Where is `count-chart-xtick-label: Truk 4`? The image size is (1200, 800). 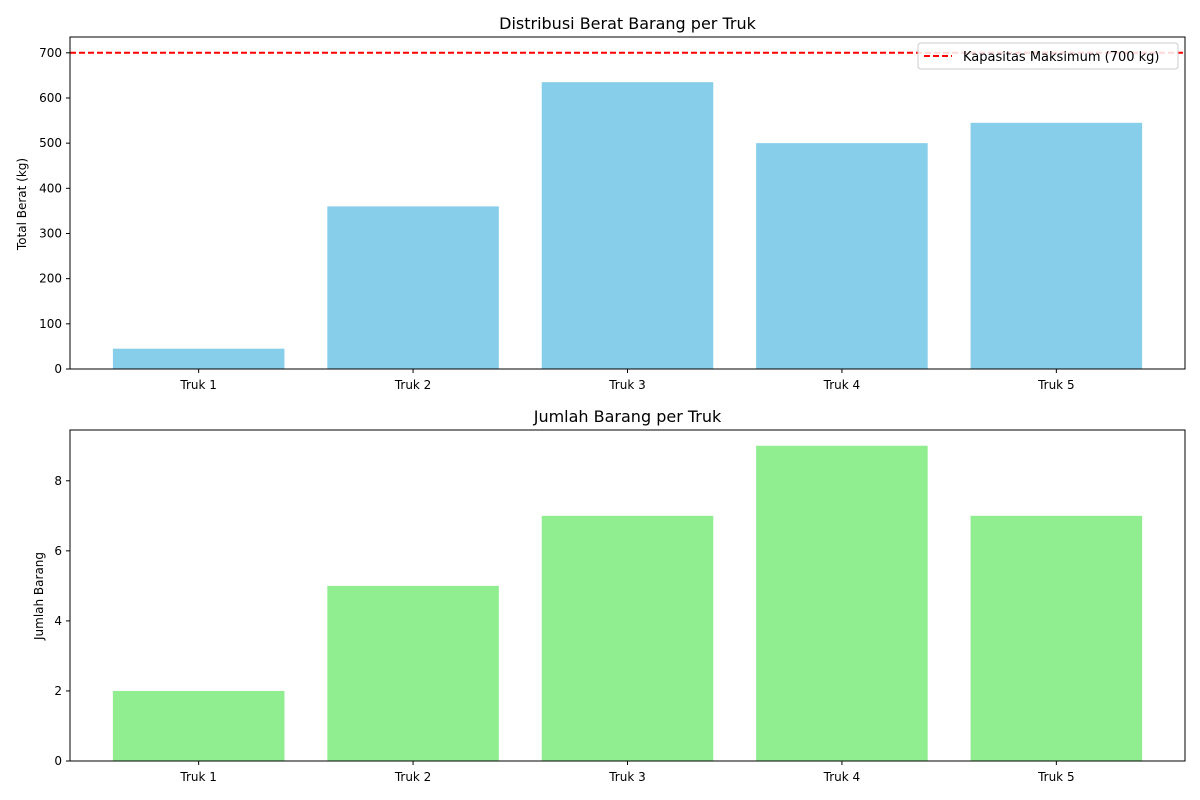
count-chart-xtick-label: Truk 4 is located at coordinates (842, 777).